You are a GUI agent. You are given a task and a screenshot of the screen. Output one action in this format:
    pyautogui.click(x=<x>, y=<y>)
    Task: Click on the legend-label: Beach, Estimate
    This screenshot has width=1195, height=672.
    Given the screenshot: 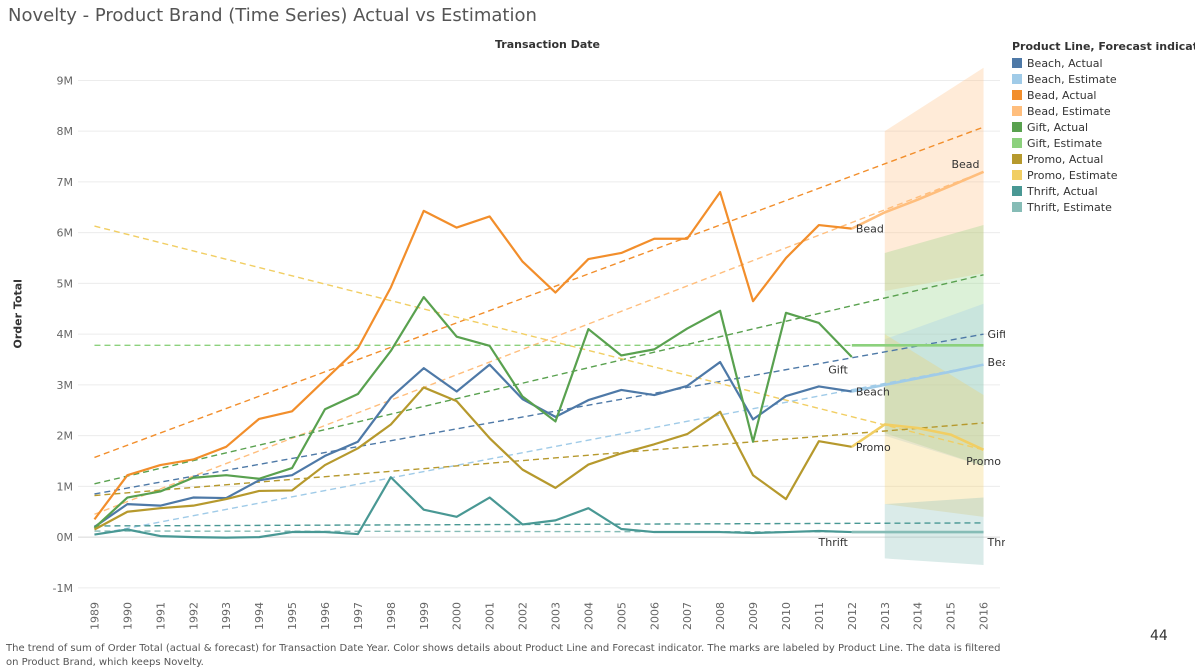 What is the action you would take?
    pyautogui.click(x=1072, y=79)
    